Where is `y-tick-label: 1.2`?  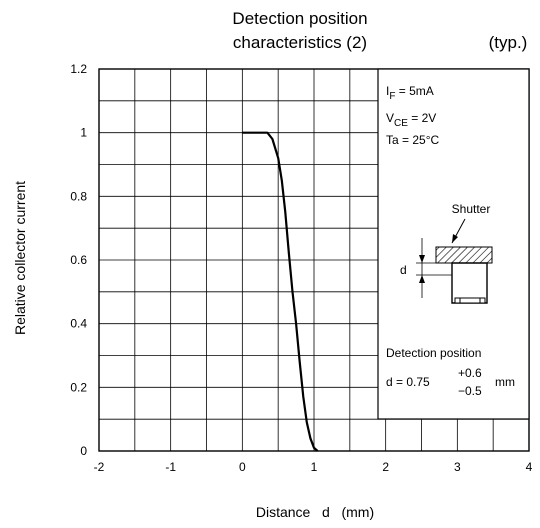 y-tick-label: 1.2 is located at coordinates (78, 69).